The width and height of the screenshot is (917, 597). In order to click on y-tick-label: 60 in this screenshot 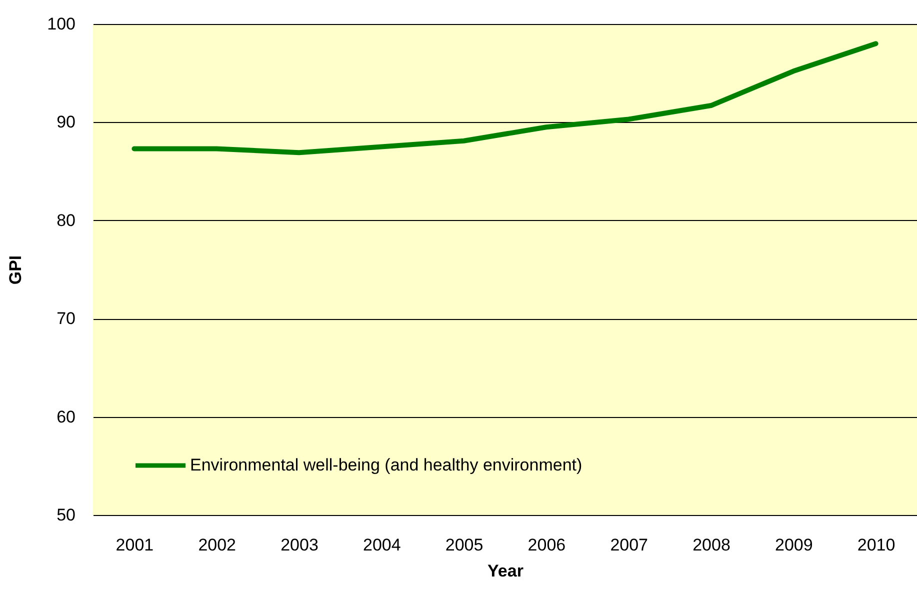, I will do `click(66, 416)`.